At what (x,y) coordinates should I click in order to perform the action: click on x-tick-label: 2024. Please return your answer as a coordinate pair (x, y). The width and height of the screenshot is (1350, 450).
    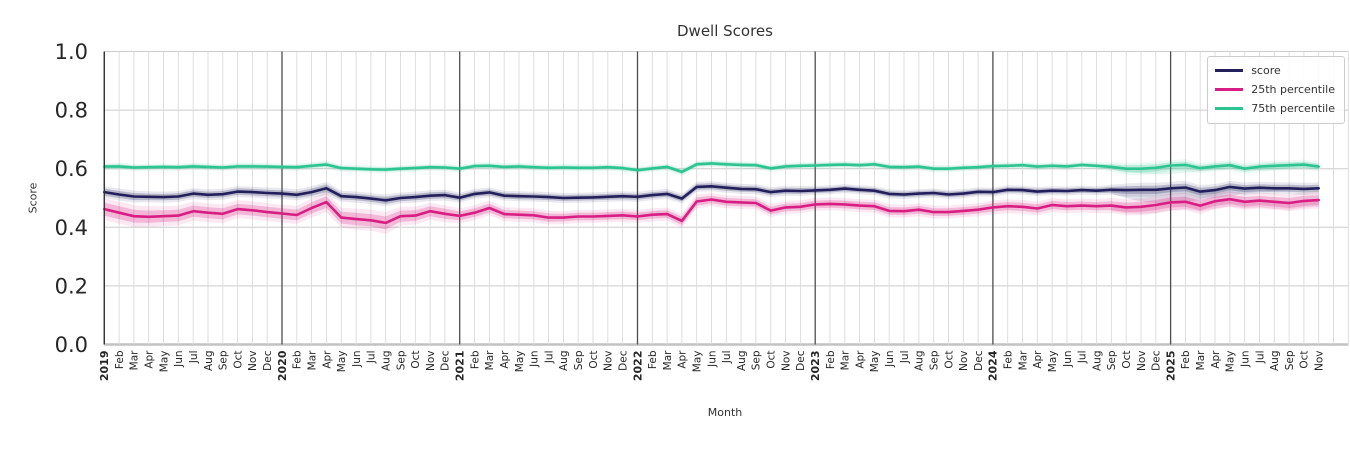
    Looking at the image, I should click on (993, 365).